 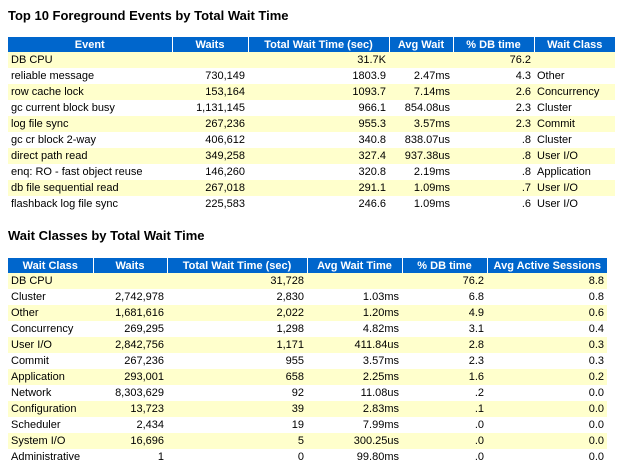 I want to click on classes-column-header: % DB time, so click(x=445, y=265).